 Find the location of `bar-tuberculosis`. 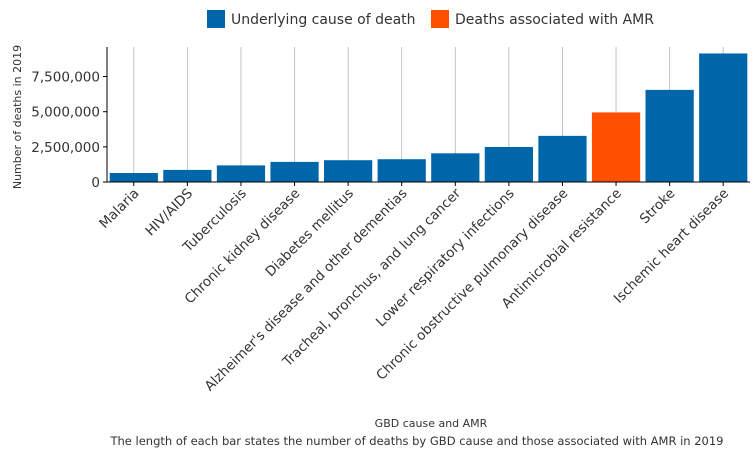

bar-tuberculosis is located at coordinates (241, 173).